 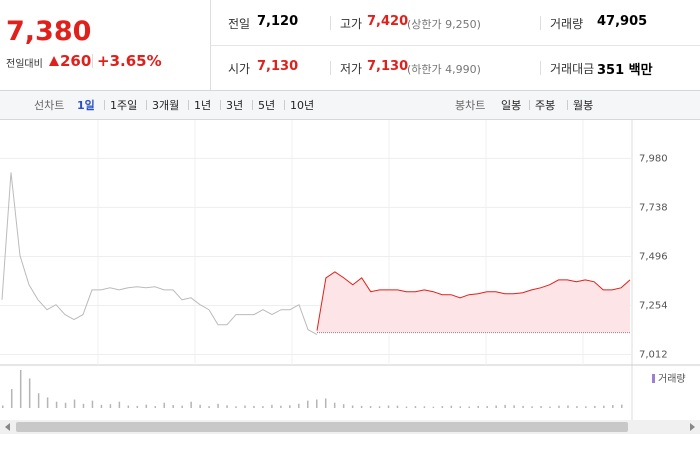 What do you see at coordinates (86, 105) in the screenshot?
I see `period-tab: 1일` at bounding box center [86, 105].